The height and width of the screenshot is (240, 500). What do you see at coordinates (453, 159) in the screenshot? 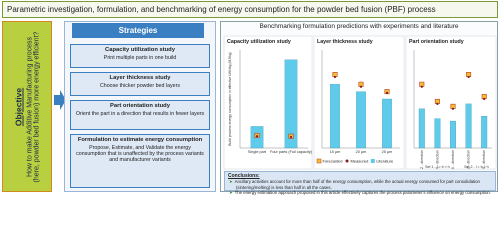
I see `x-tick-label: X - direction` at bounding box center [453, 159].